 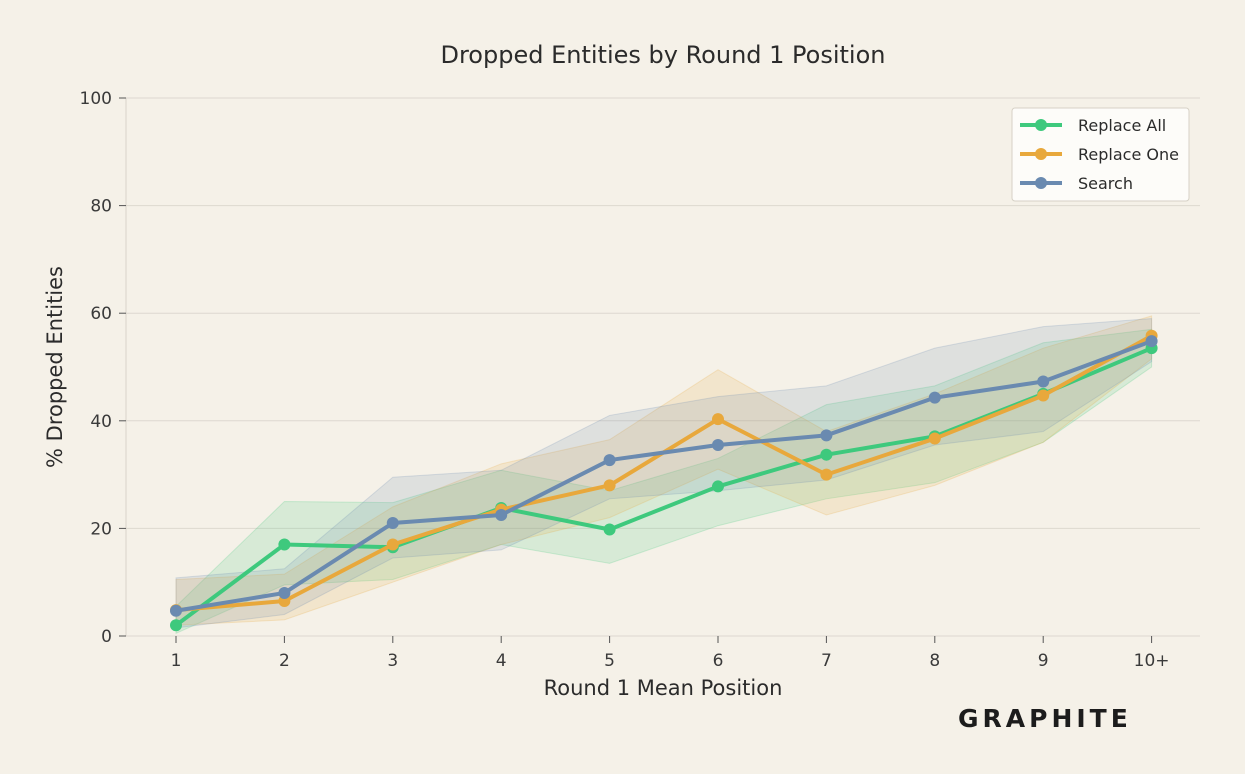 What do you see at coordinates (718, 661) in the screenshot?
I see `x-tick-label: 6` at bounding box center [718, 661].